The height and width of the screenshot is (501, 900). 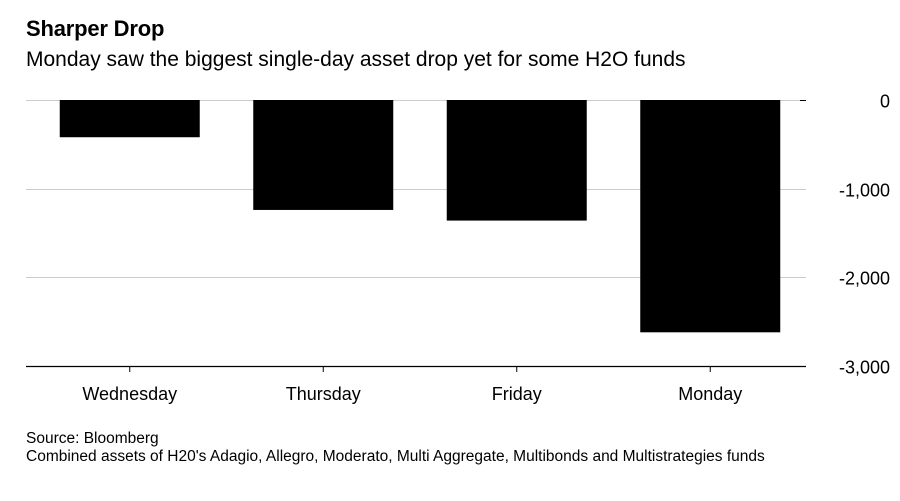 I want to click on y-tick-label: -1,000, so click(x=864, y=191).